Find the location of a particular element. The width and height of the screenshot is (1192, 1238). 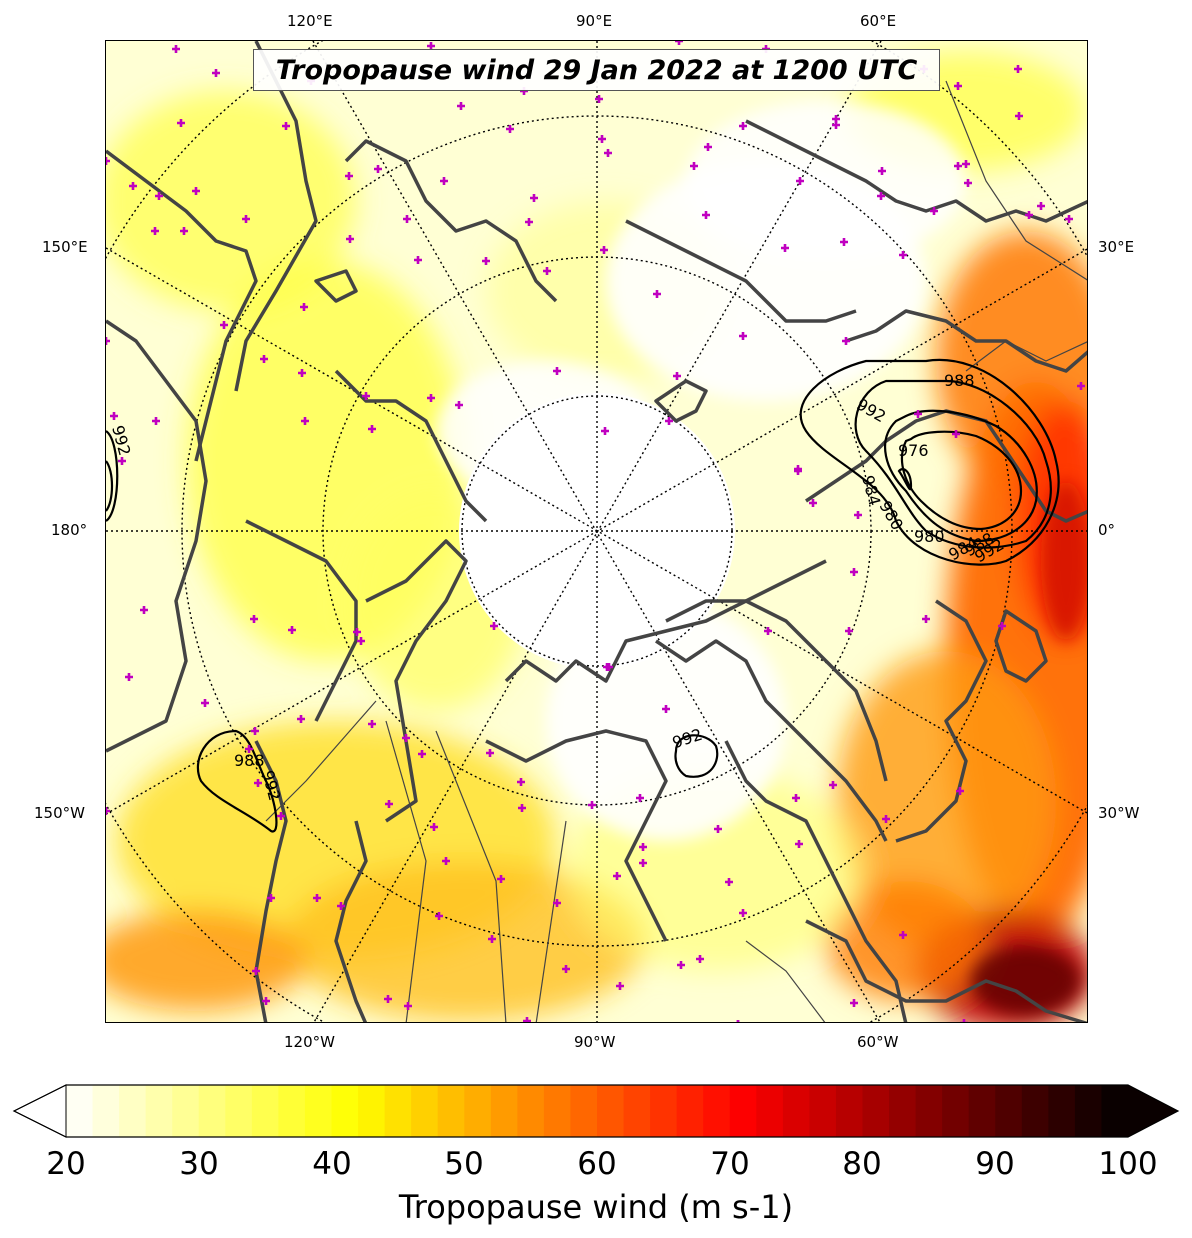

lon-label-left: 180° is located at coordinates (69, 530).